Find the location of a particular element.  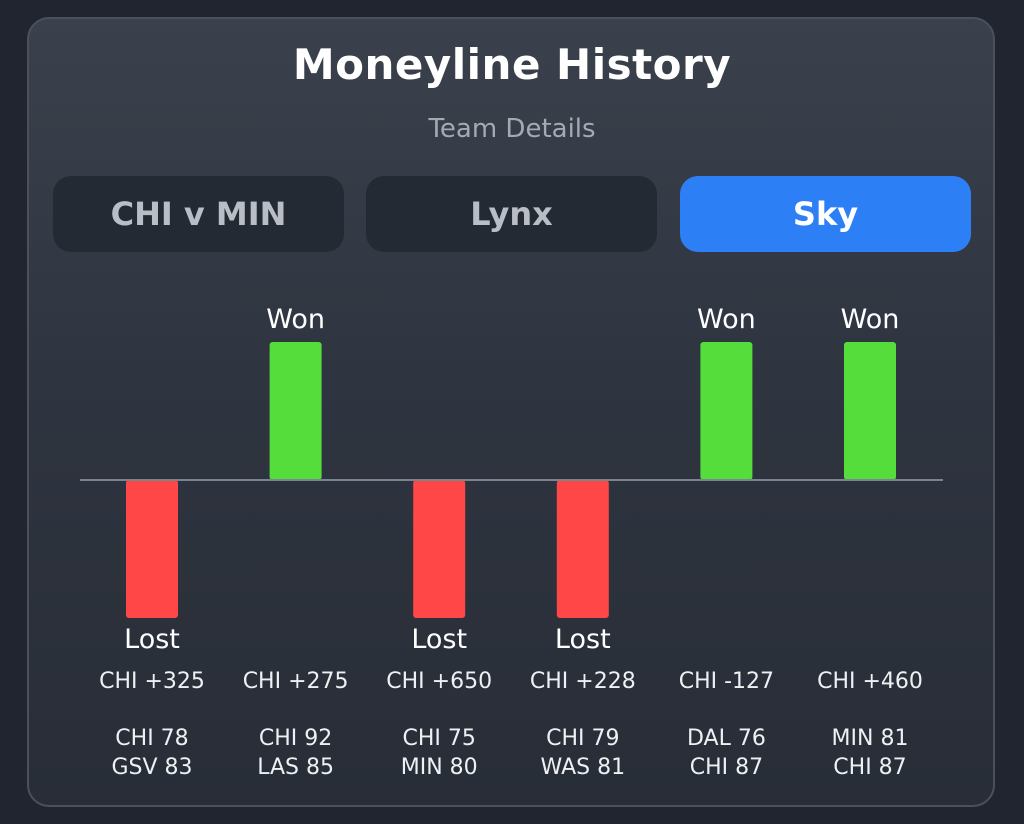

odds-label: CHI +275 is located at coordinates (296, 681).